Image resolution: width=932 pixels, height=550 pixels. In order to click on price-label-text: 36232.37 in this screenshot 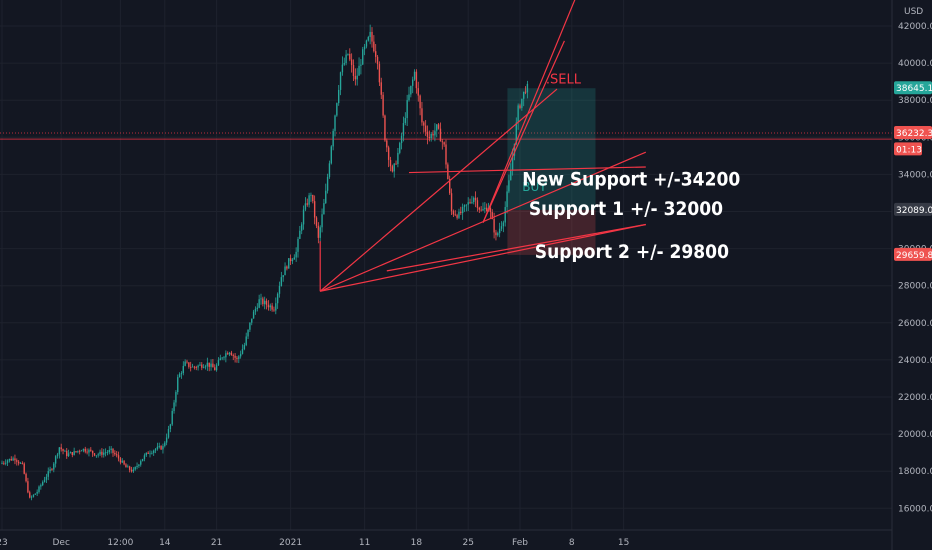, I will do `click(914, 134)`.